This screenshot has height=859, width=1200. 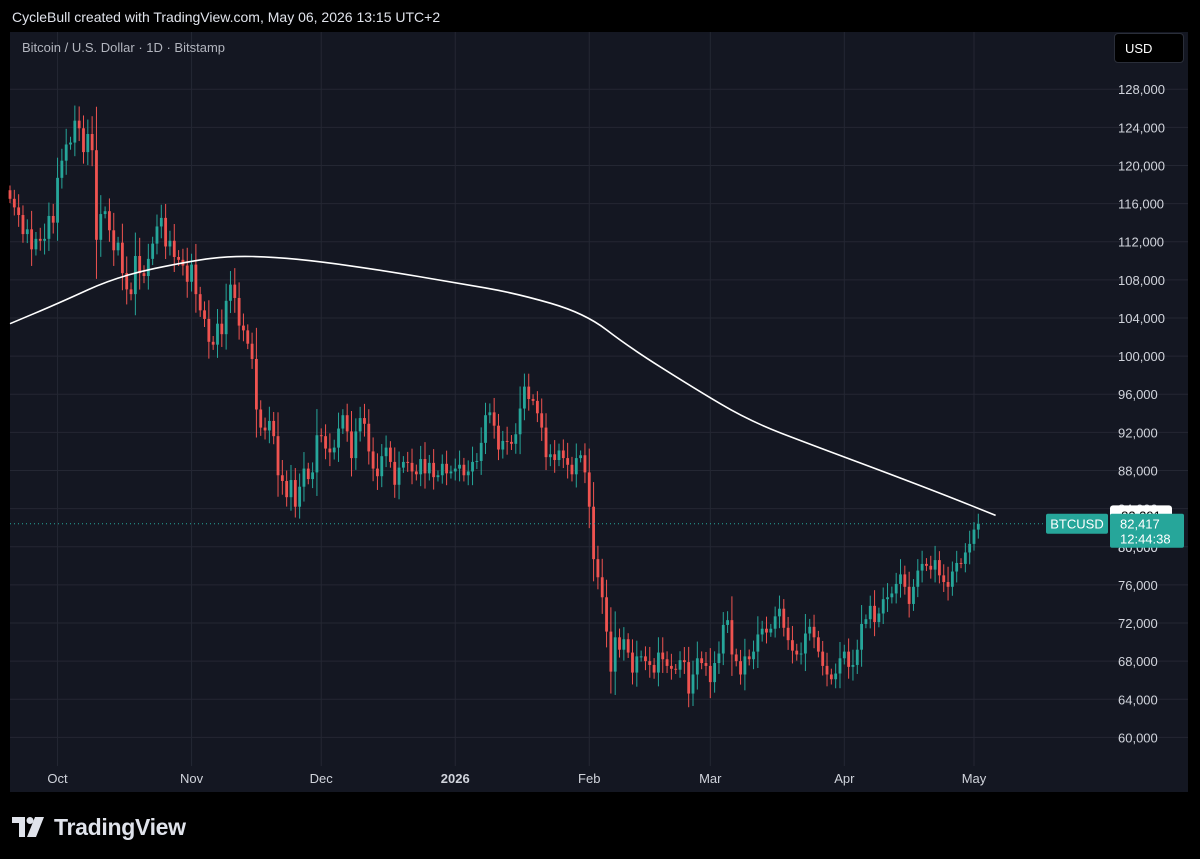 I want to click on footer-bar, so click(x=600, y=825).